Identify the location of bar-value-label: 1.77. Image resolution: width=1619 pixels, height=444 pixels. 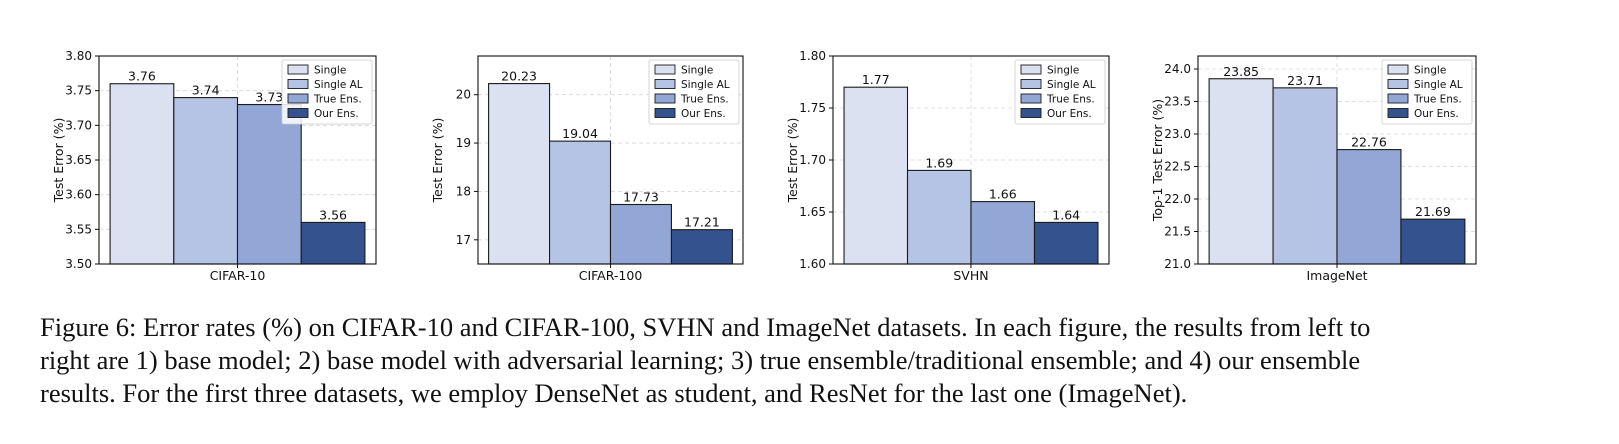
(876, 79).